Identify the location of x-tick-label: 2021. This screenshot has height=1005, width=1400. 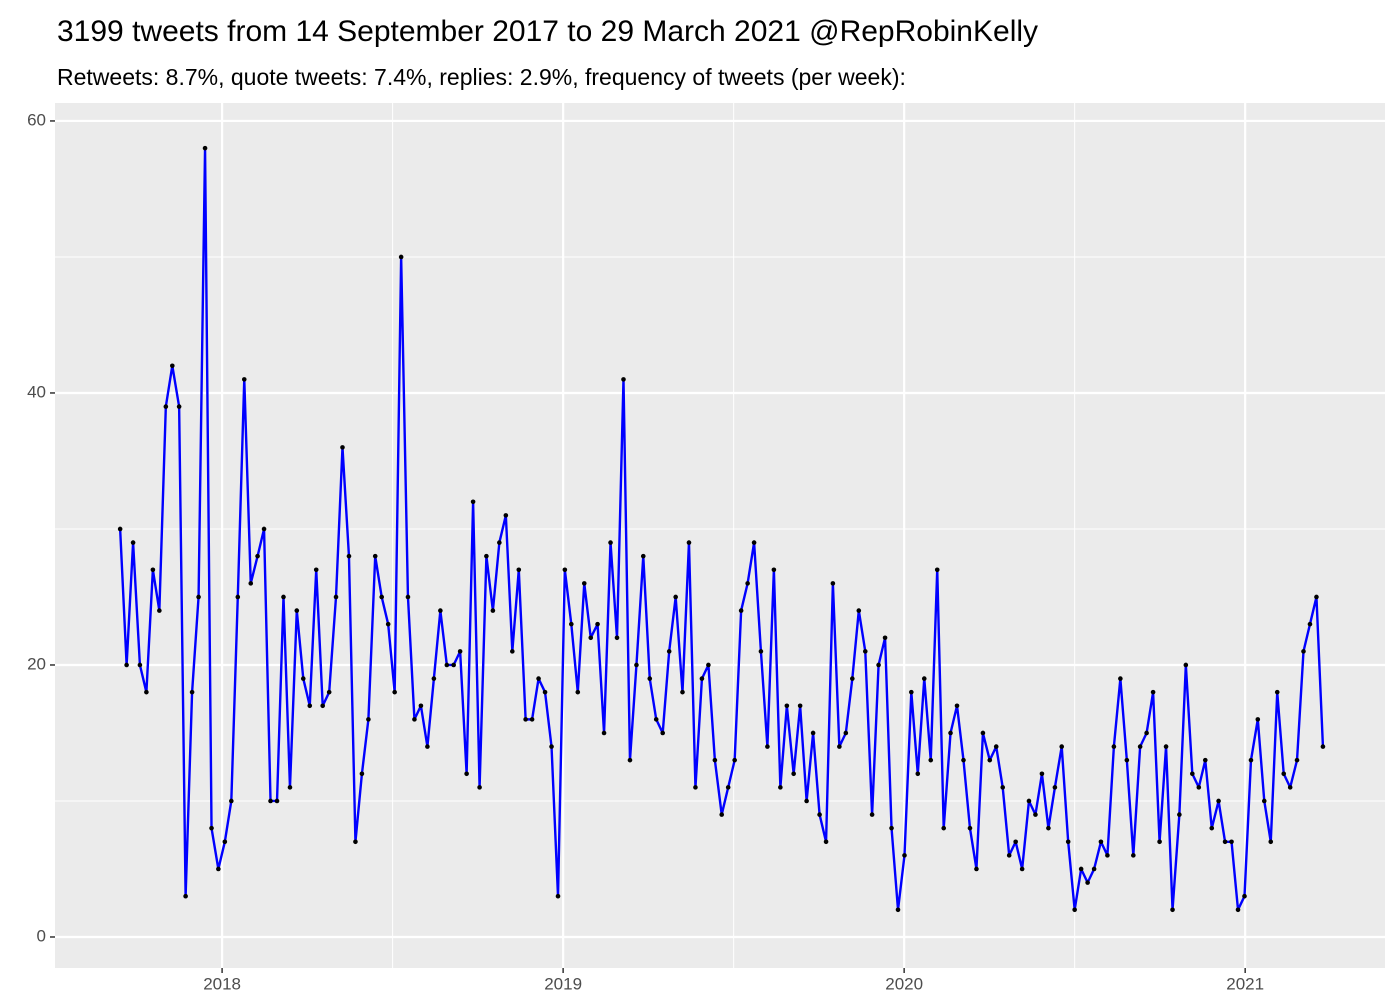
(1245, 983).